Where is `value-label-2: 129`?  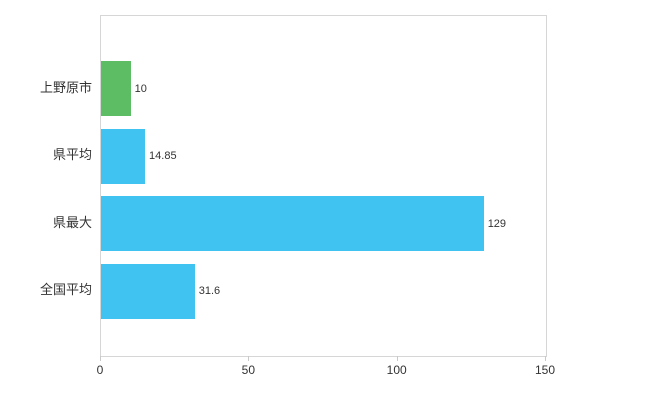 value-label-2: 129 is located at coordinates (497, 223).